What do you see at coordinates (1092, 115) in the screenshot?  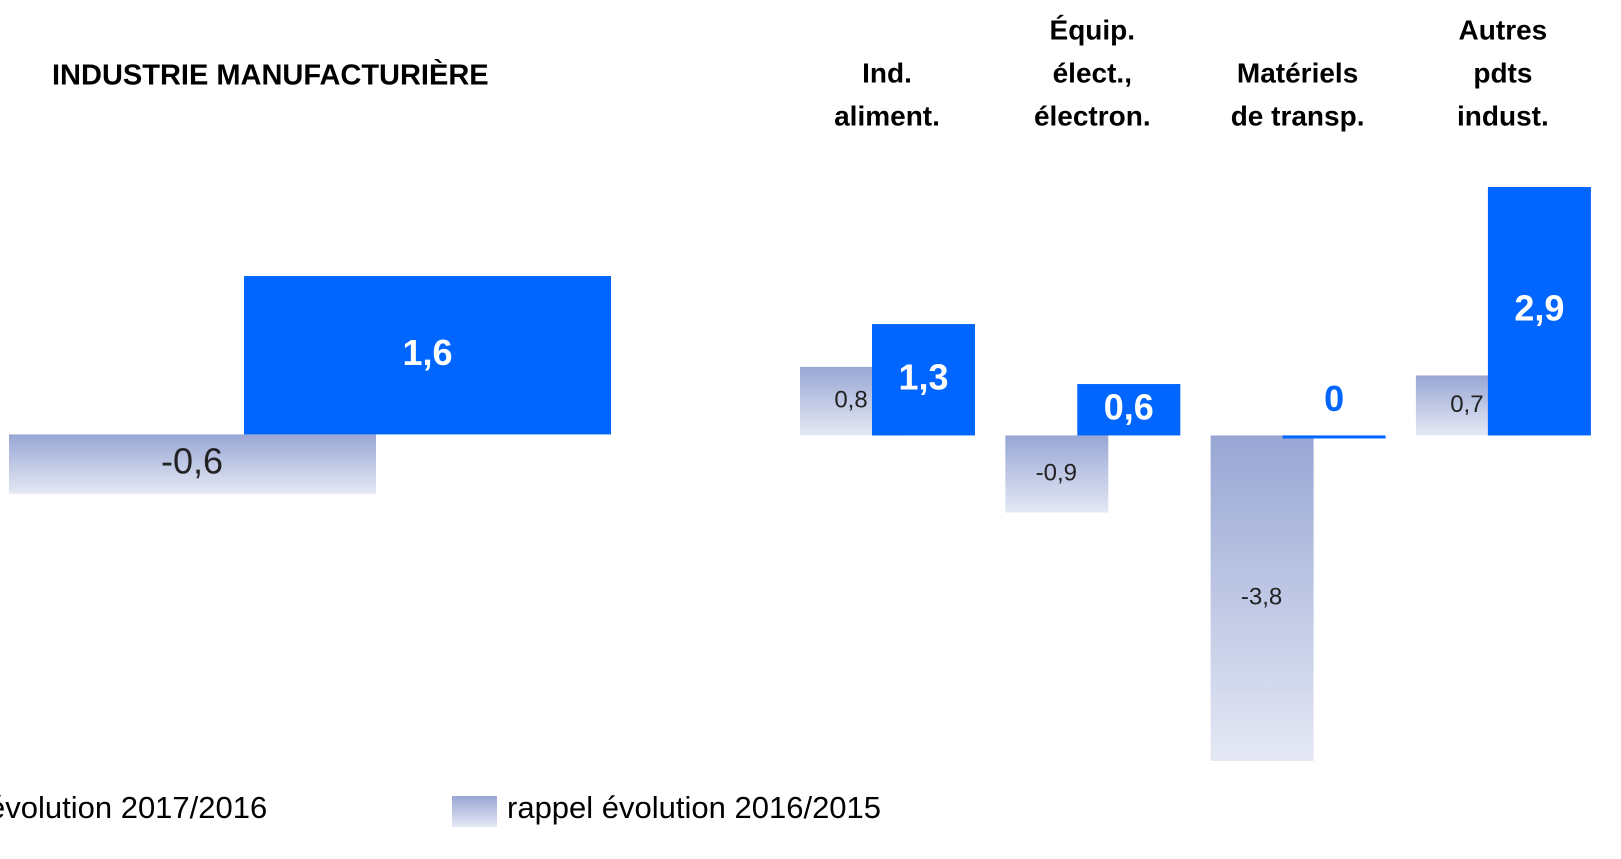 I see `category-label: électron.` at bounding box center [1092, 115].